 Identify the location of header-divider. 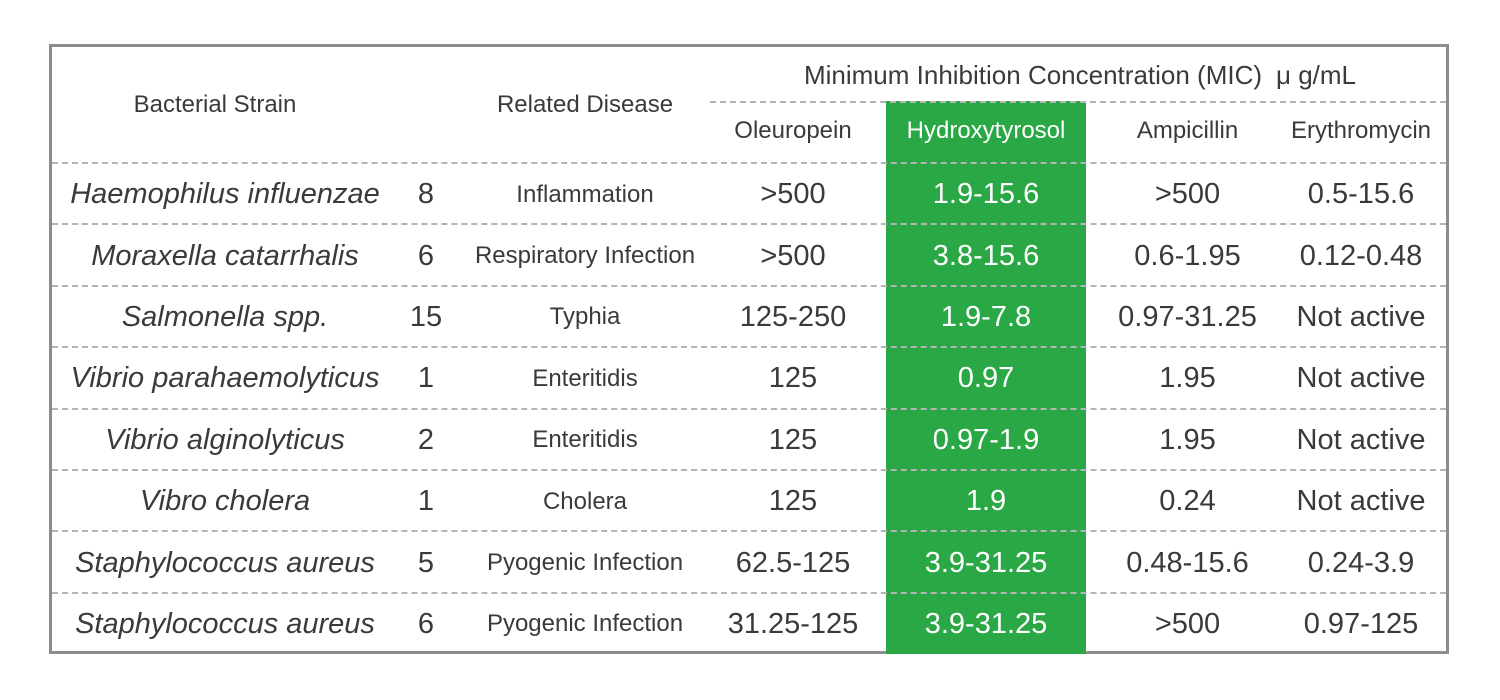
(1078, 102).